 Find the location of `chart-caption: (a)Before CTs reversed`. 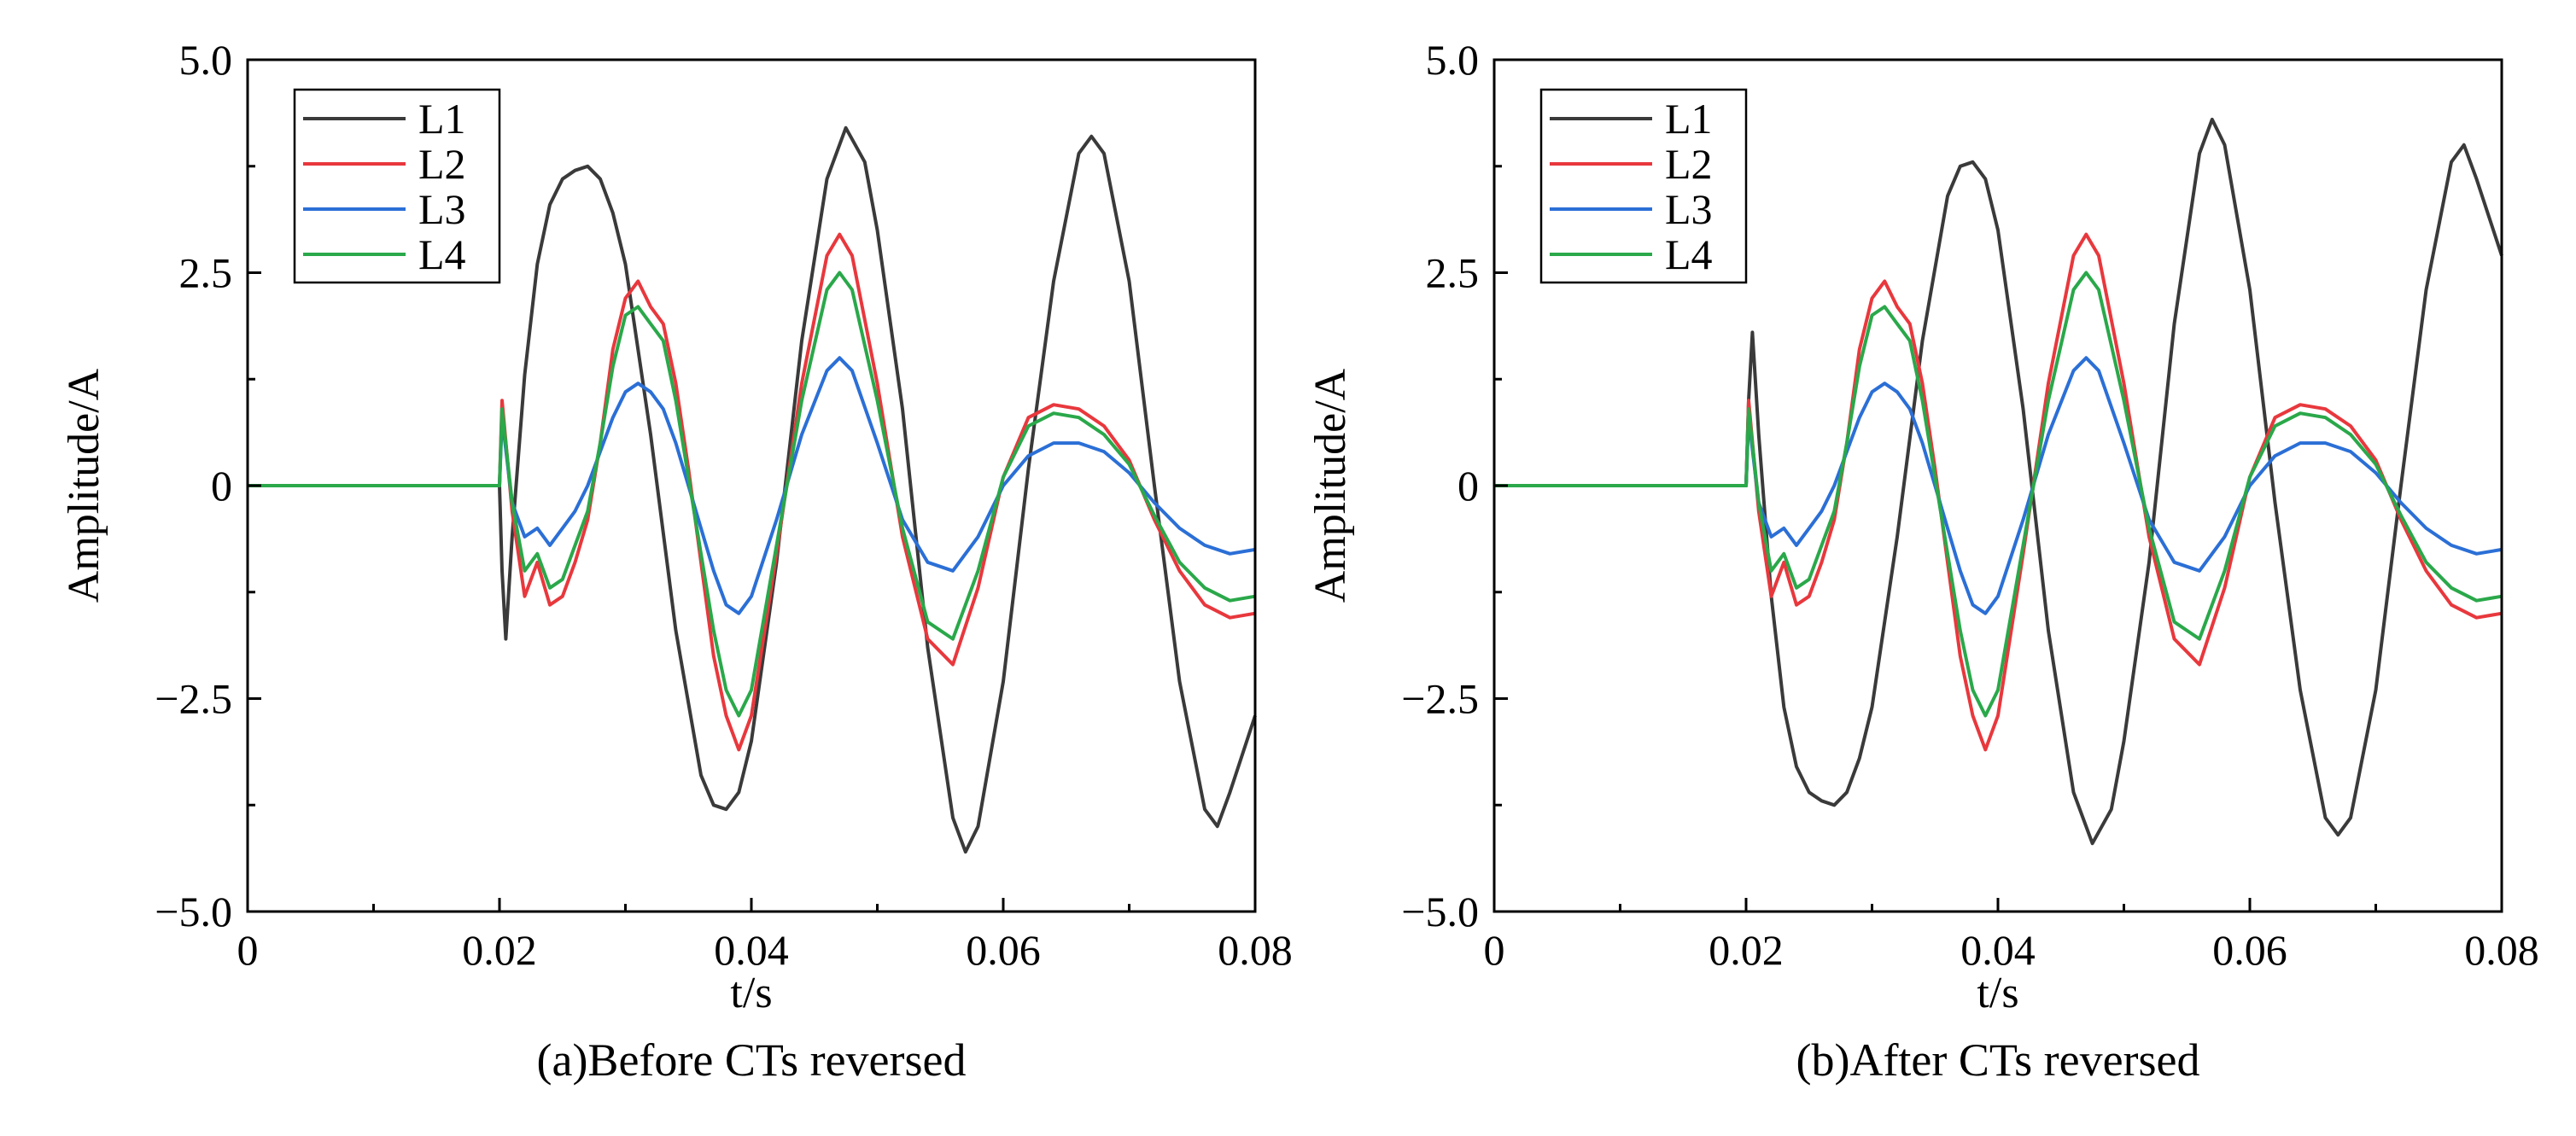

chart-caption: (a)Before CTs reversed is located at coordinates (752, 1060).